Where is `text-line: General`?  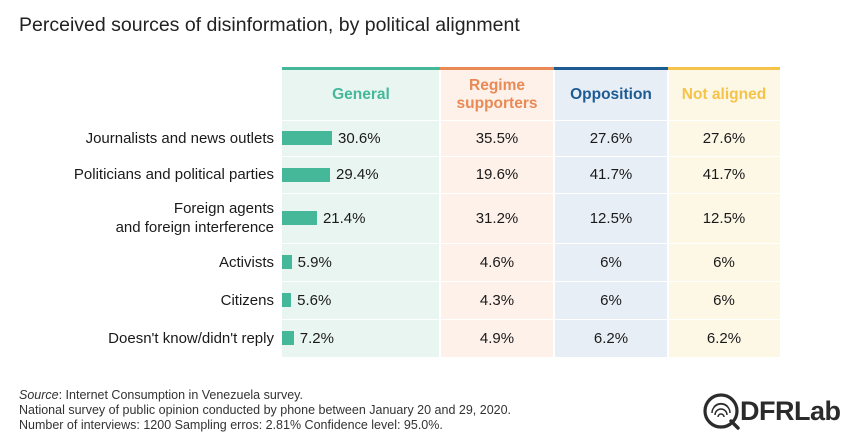
text-line: General is located at coordinates (361, 94).